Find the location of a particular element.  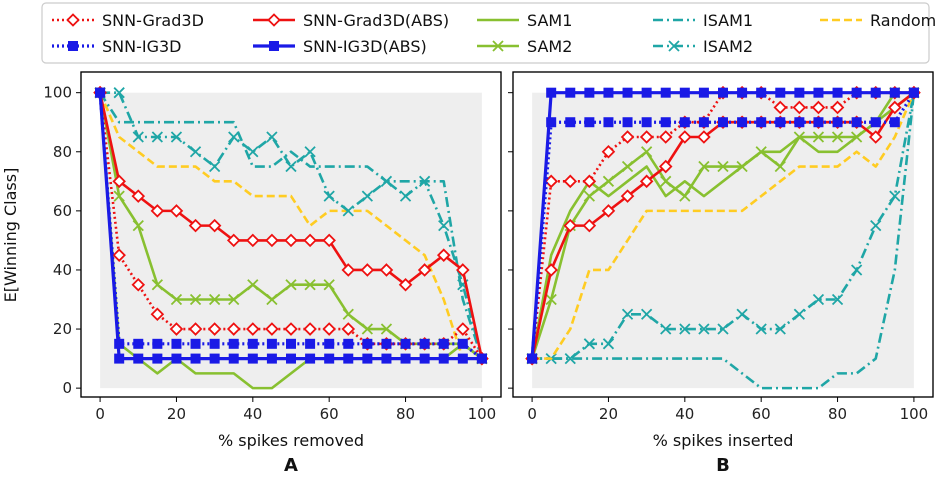

legend-item-random: Random is located at coordinates (877, 20).